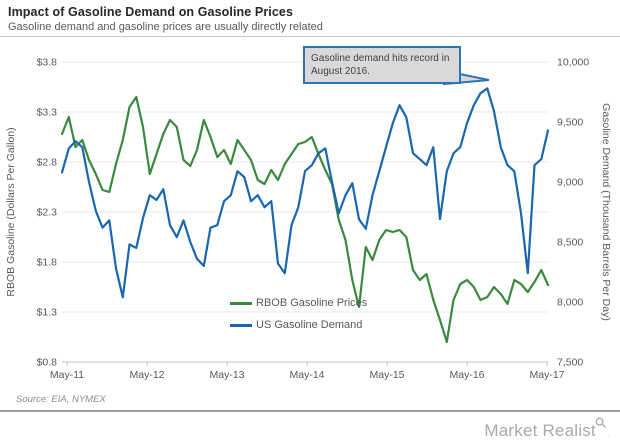  Describe the element at coordinates (570, 303) in the screenshot. I see `right-axis-tick-label: 8,000` at that location.